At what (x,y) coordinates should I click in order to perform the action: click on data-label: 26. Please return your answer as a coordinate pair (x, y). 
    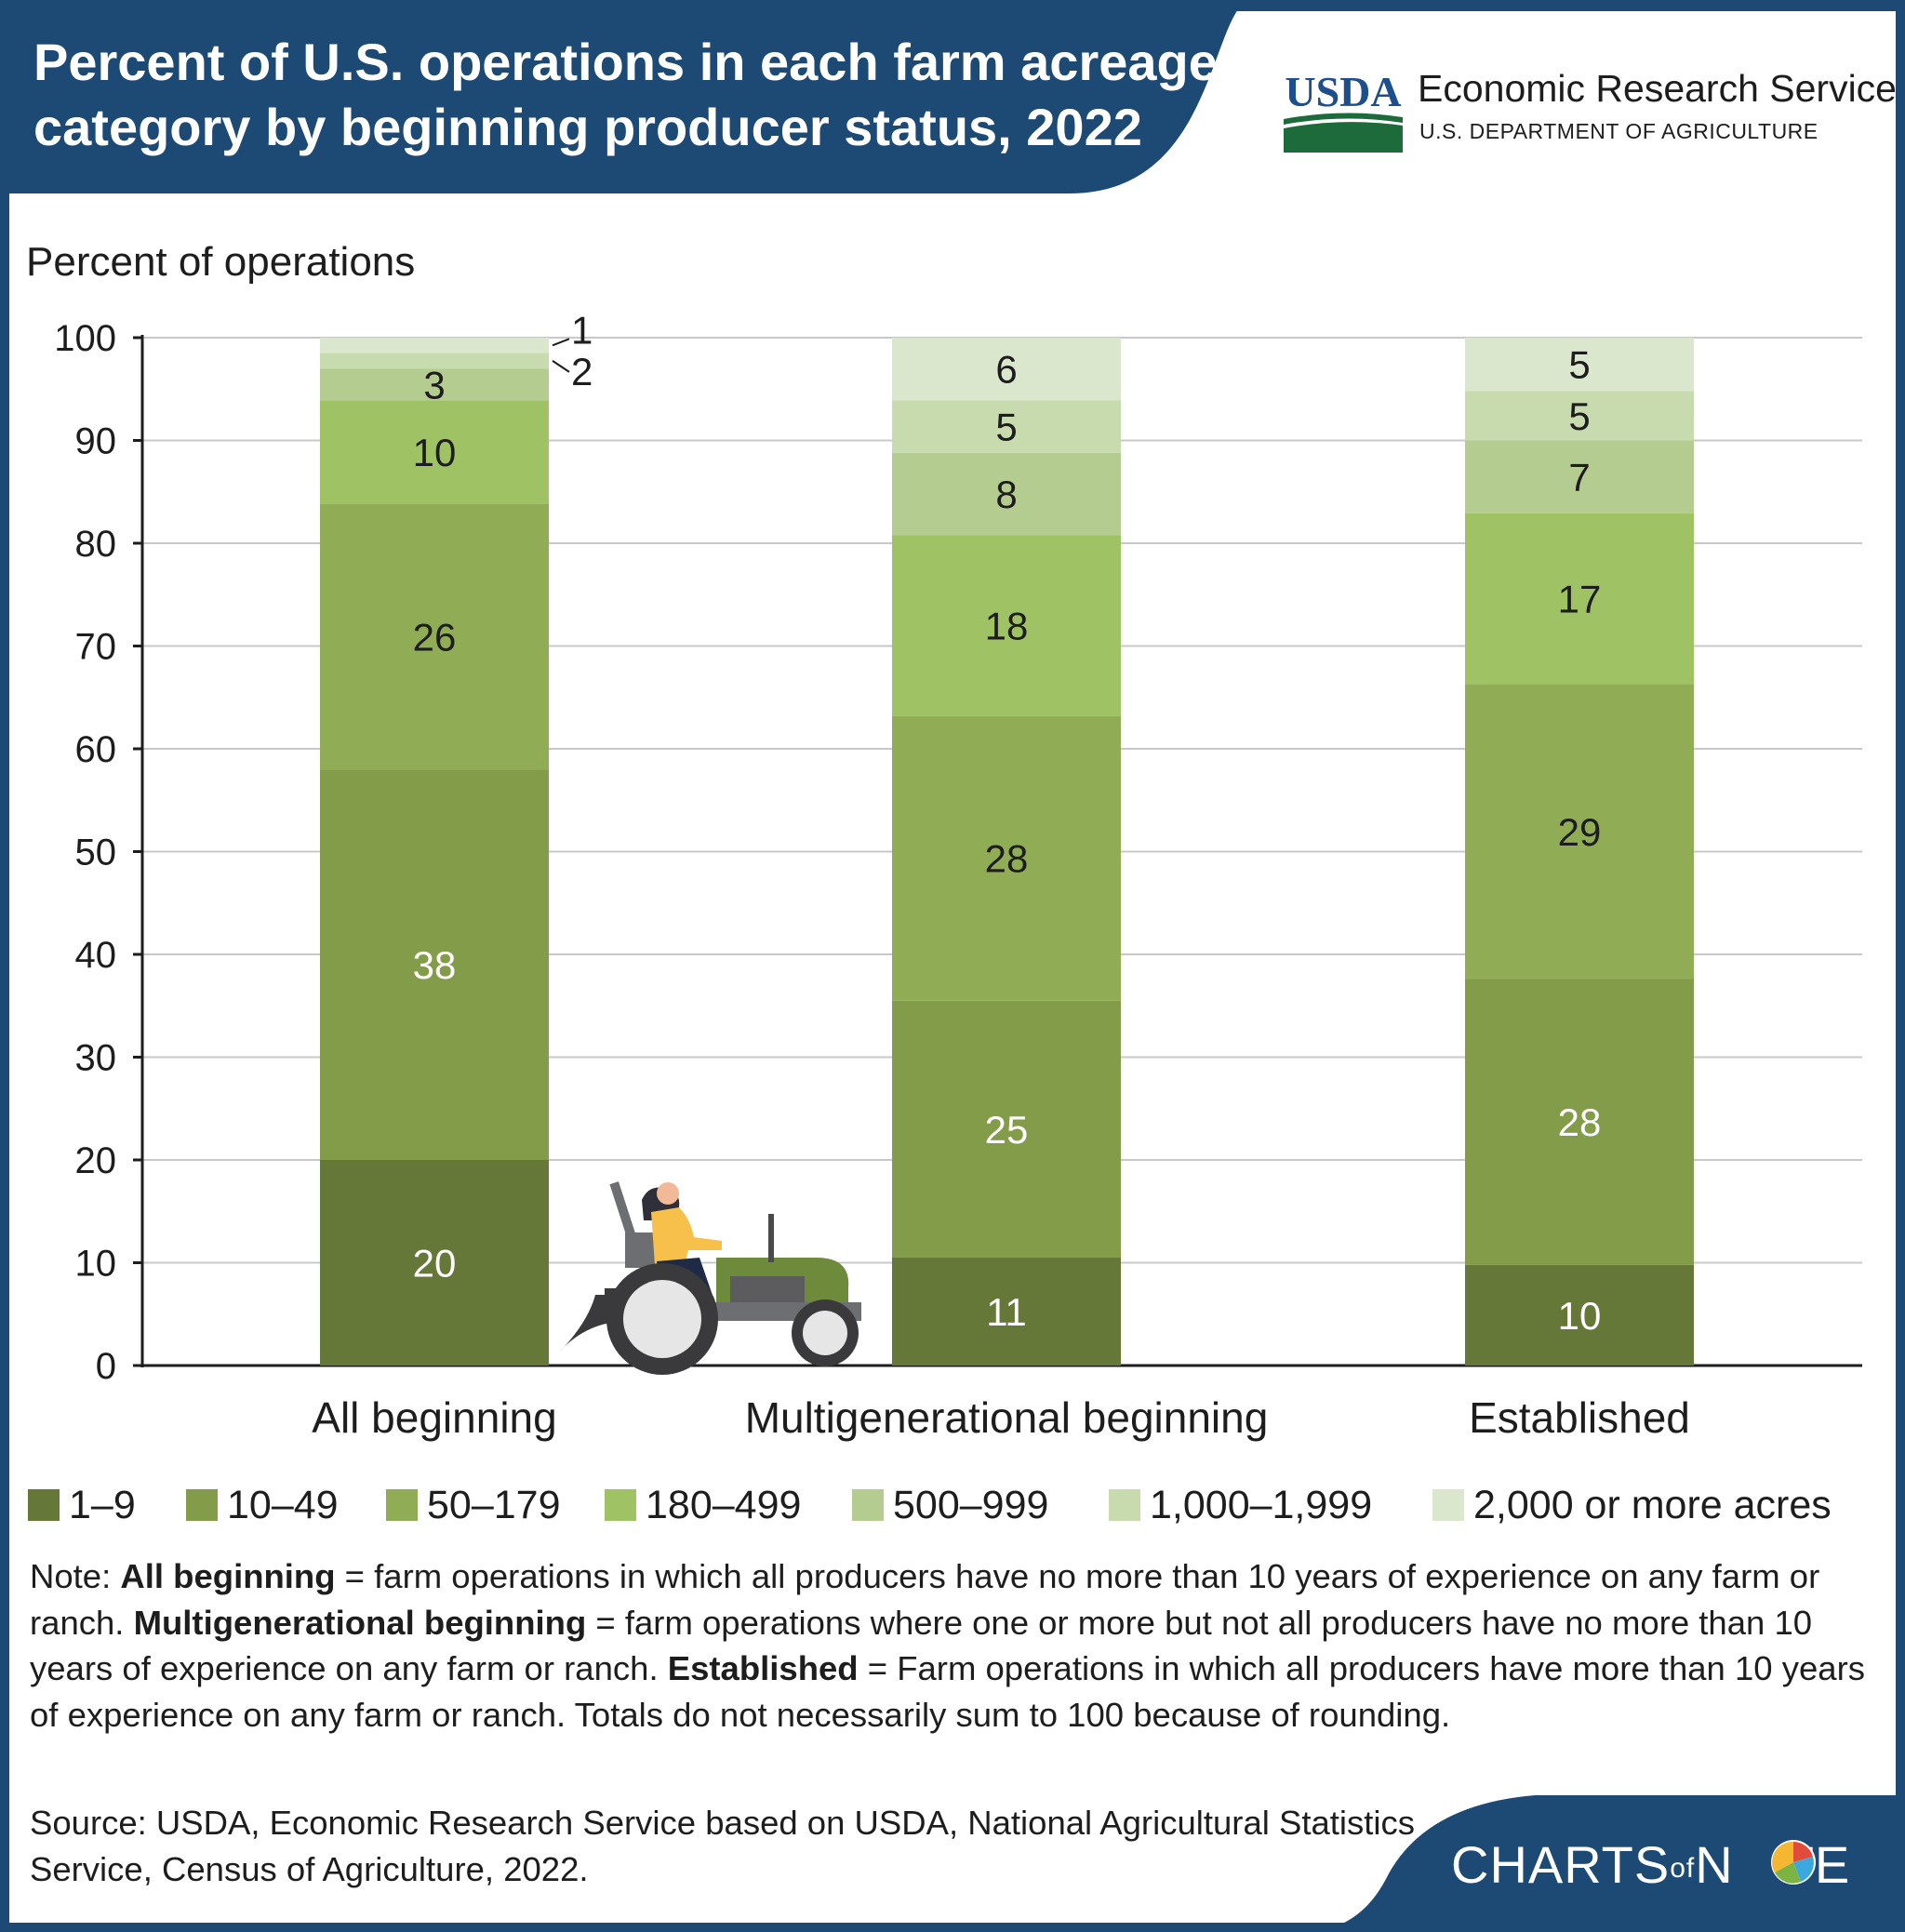
    Looking at the image, I should click on (435, 638).